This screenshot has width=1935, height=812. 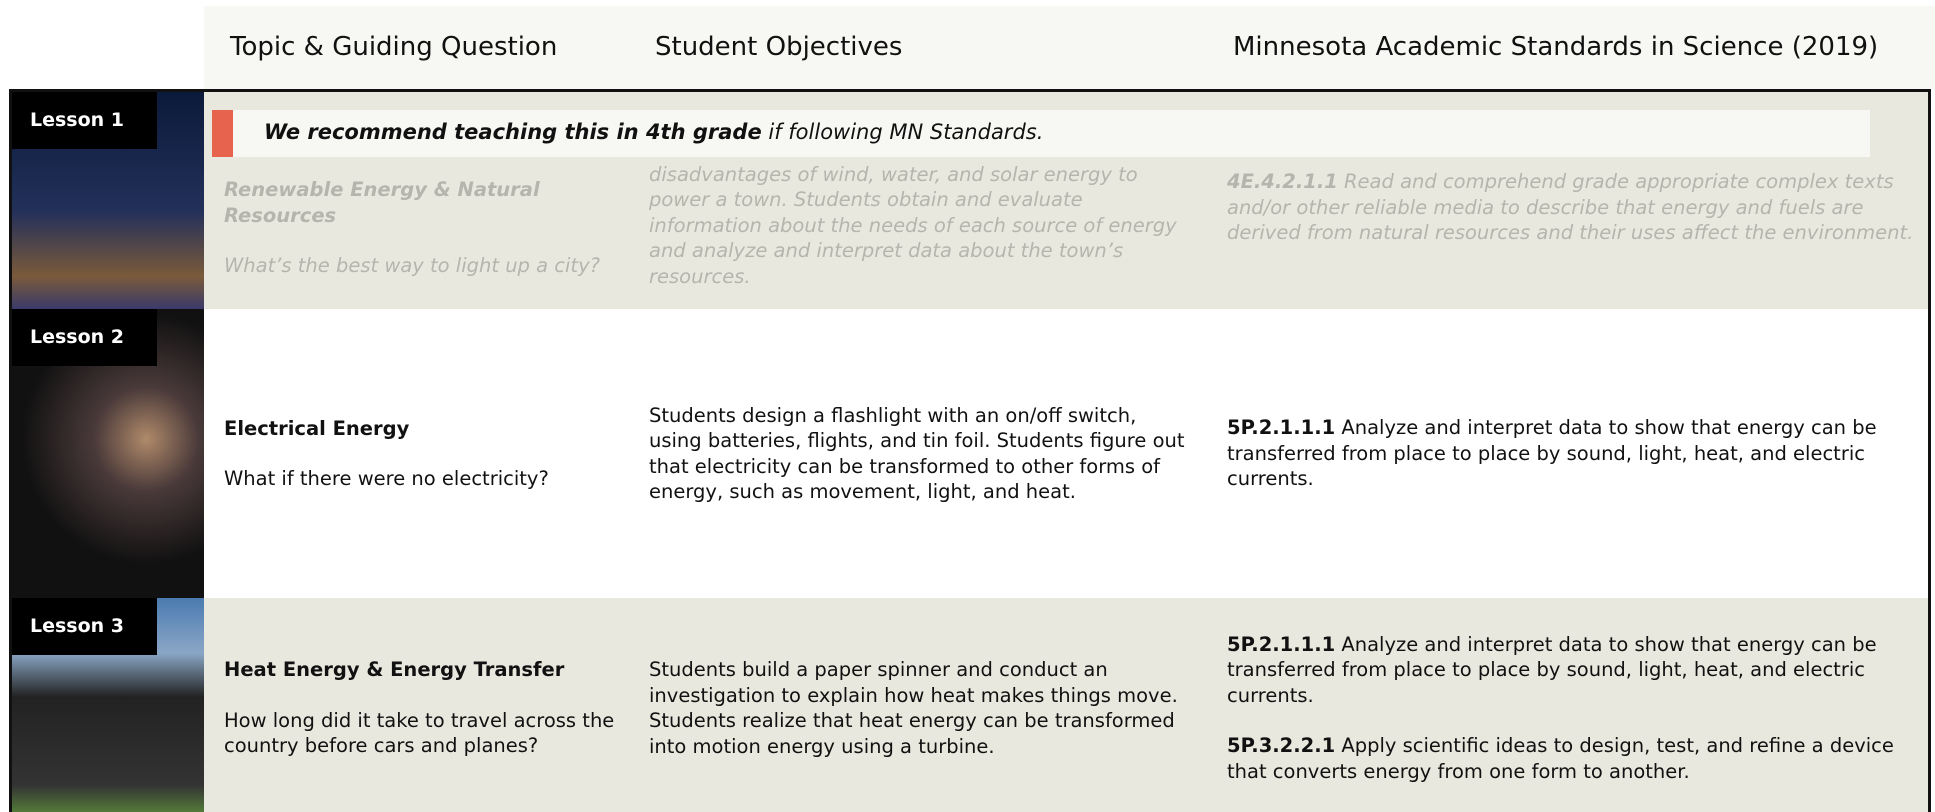 I want to click on banner-accent, so click(x=222, y=133).